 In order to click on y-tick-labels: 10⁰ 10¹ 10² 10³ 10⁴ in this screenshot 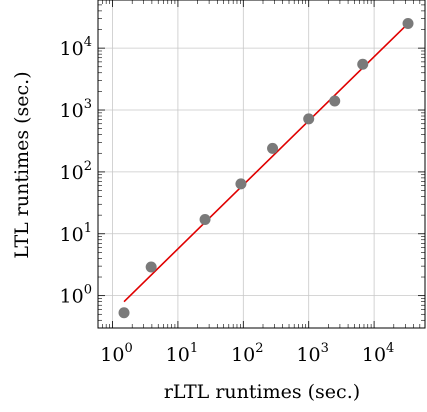, I will do `click(76, 171)`.